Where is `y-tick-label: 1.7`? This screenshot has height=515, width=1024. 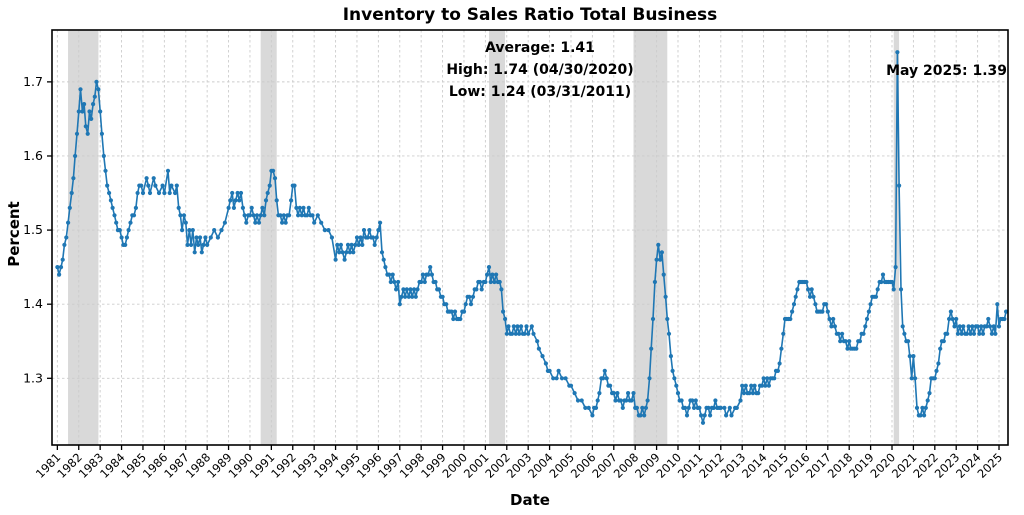
y-tick-label: 1.7 is located at coordinates (33, 81).